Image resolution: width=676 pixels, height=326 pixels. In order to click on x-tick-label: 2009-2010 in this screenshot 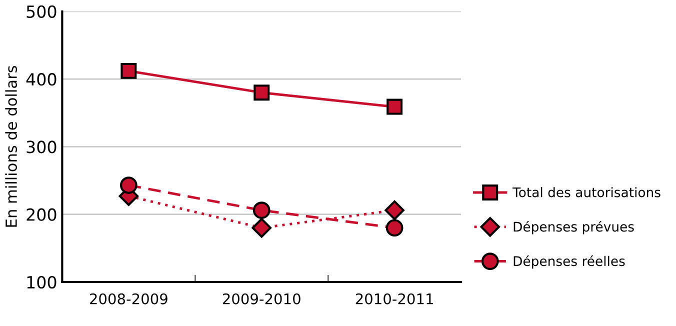, I will do `click(261, 298)`.